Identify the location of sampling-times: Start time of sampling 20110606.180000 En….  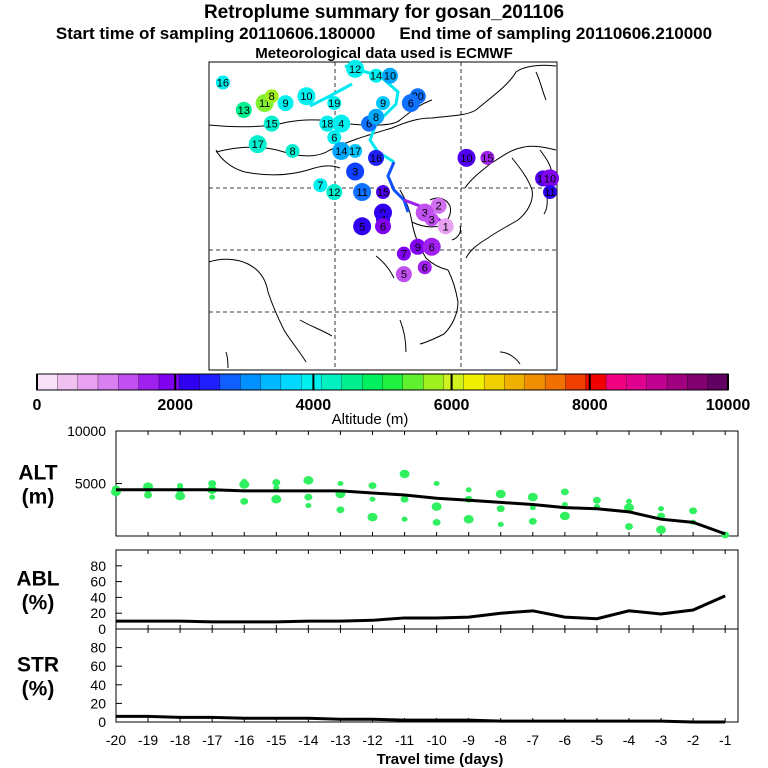
(384, 34).